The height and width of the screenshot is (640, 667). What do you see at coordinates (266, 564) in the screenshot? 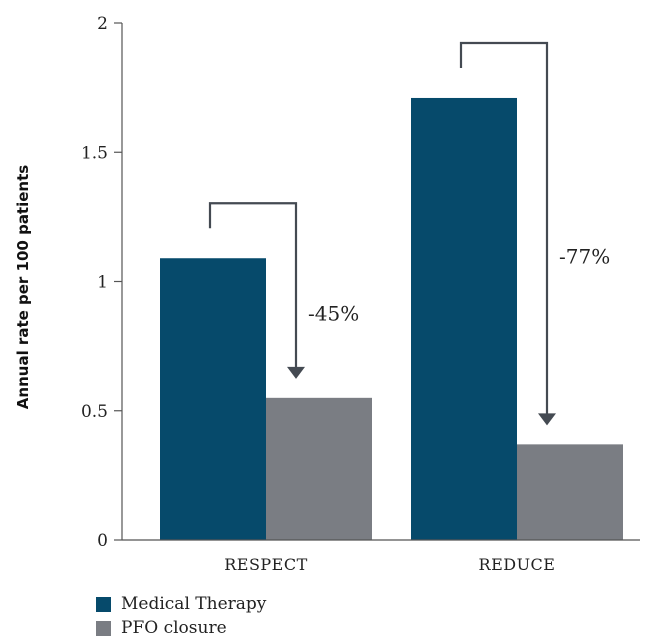
I see `x-tick-label: RESPECT` at bounding box center [266, 564].